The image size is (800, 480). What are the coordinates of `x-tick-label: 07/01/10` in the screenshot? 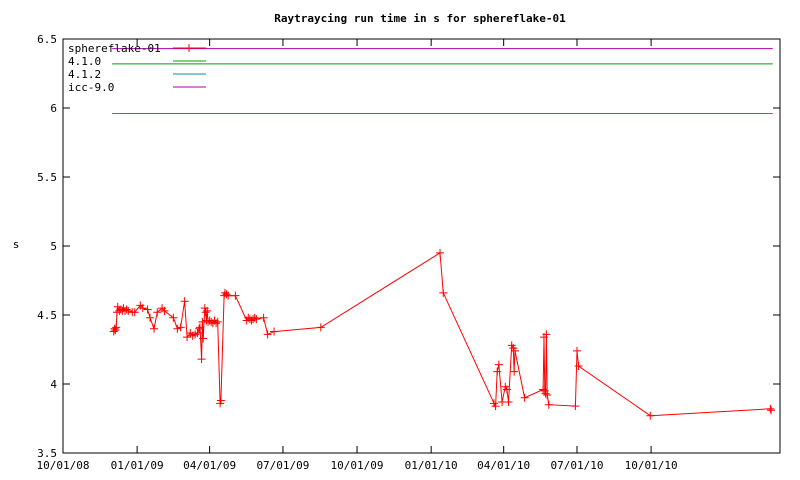 It's located at (576, 465).